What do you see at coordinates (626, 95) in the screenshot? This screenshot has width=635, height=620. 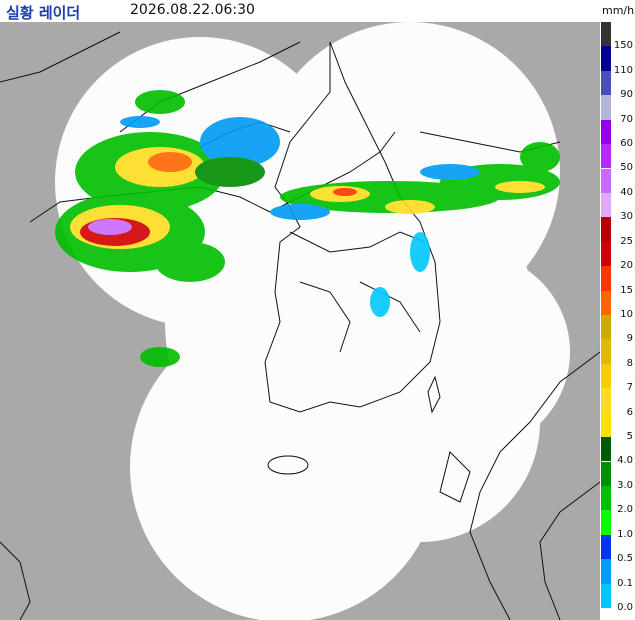 I see `legend-label: 90` at bounding box center [626, 95].